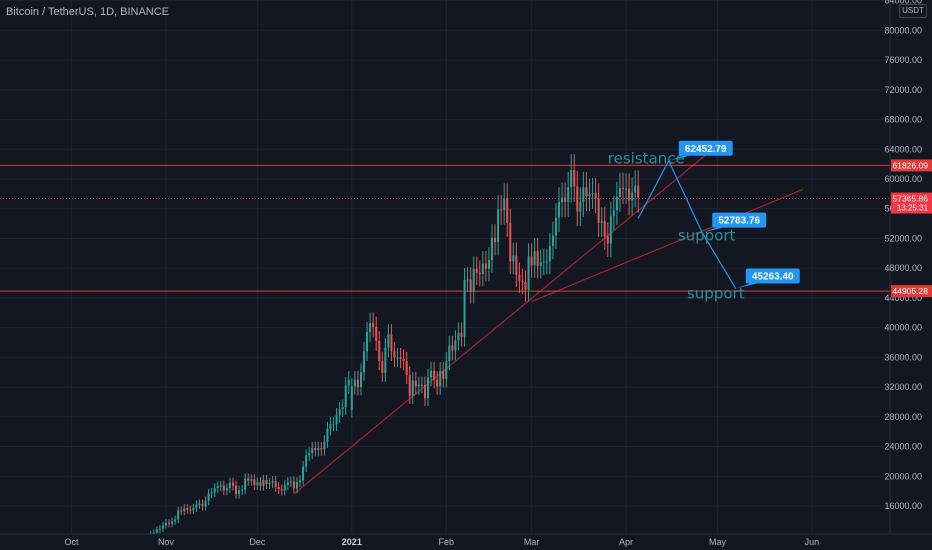 Image resolution: width=932 pixels, height=550 pixels. What do you see at coordinates (626, 542) in the screenshot?
I see `time-tick-label: Apr` at bounding box center [626, 542].